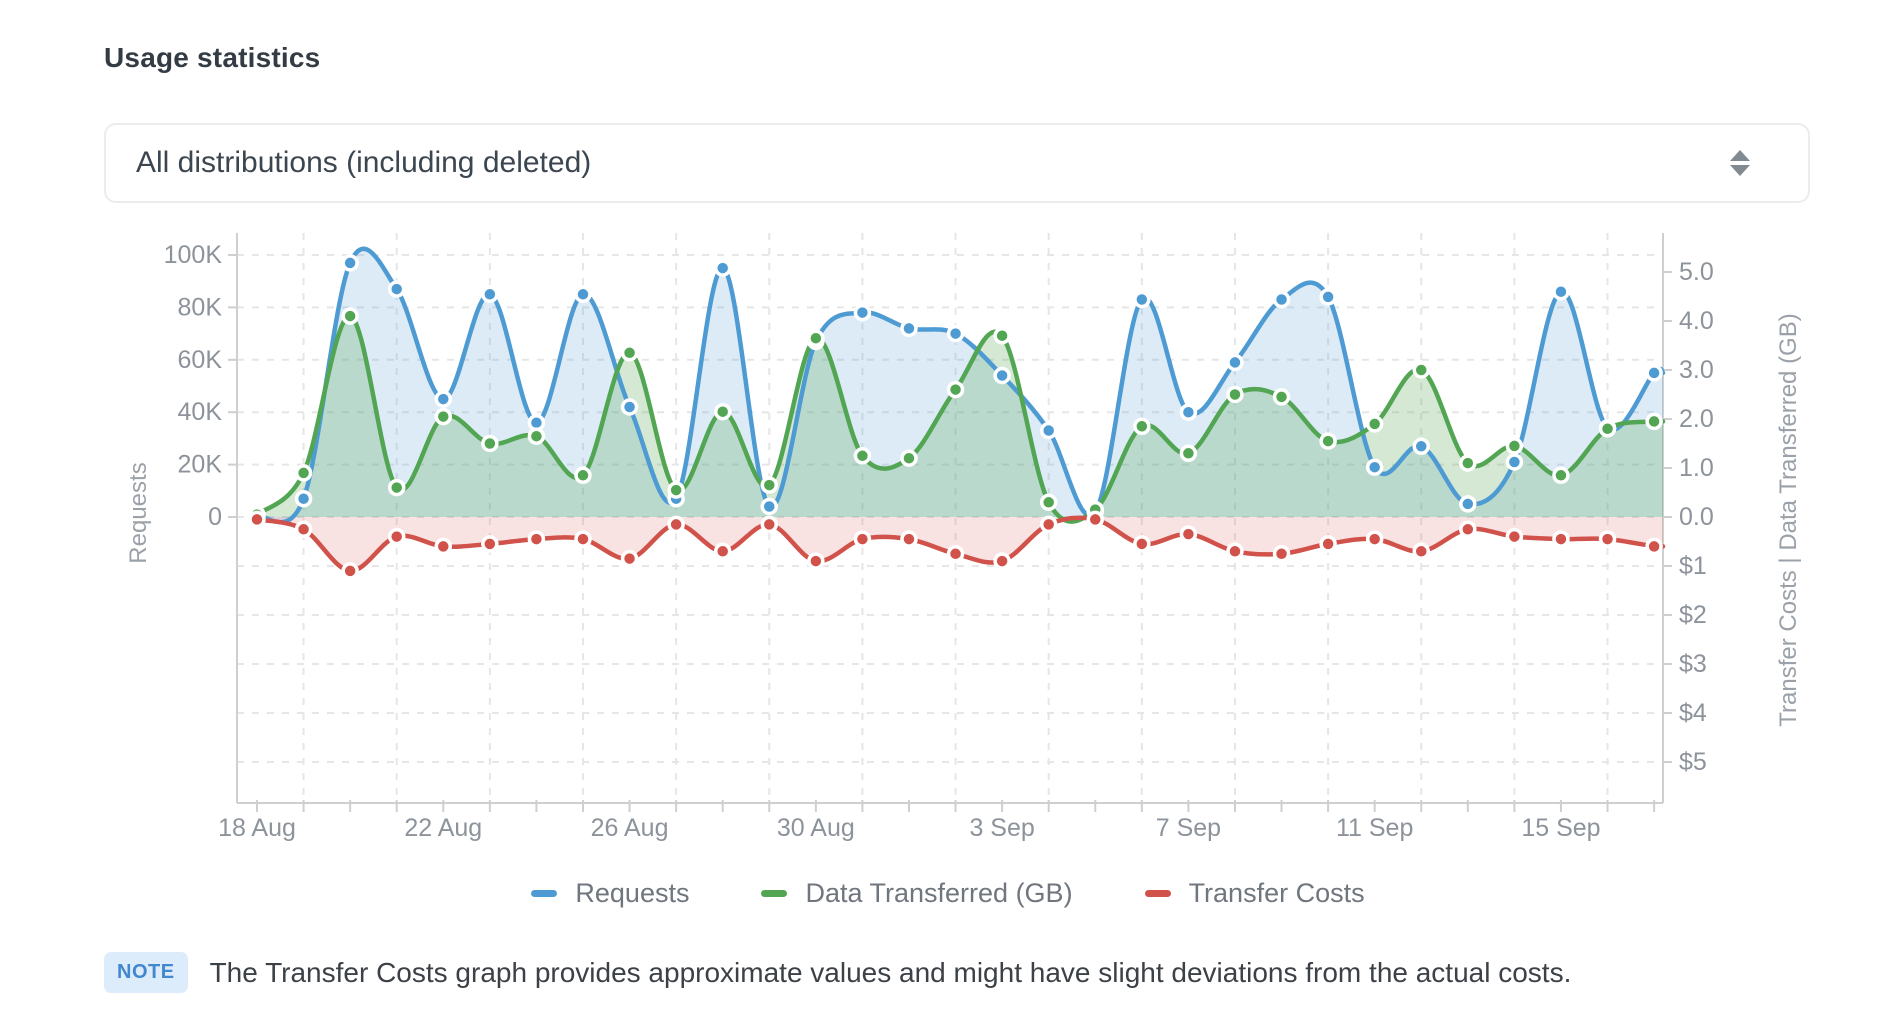  What do you see at coordinates (215, 517) in the screenshot?
I see `svg-text: 0` at bounding box center [215, 517].